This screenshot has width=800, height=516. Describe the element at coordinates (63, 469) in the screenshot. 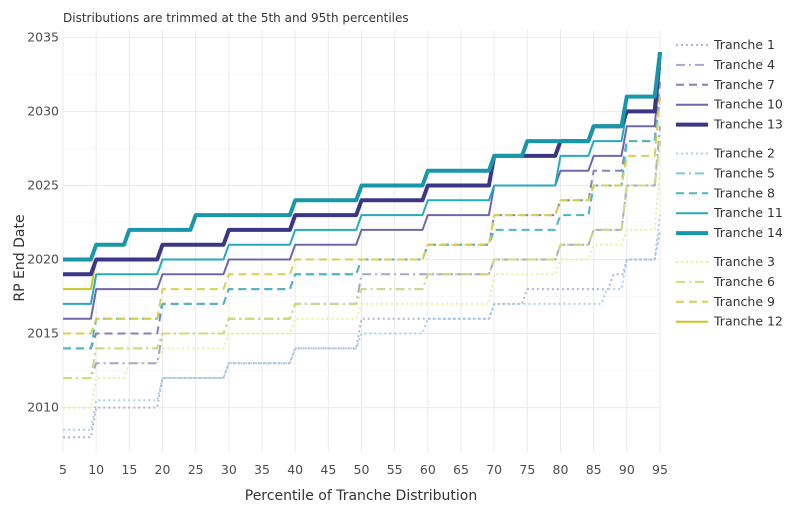

I see `x-tick-label: 5` at that location.